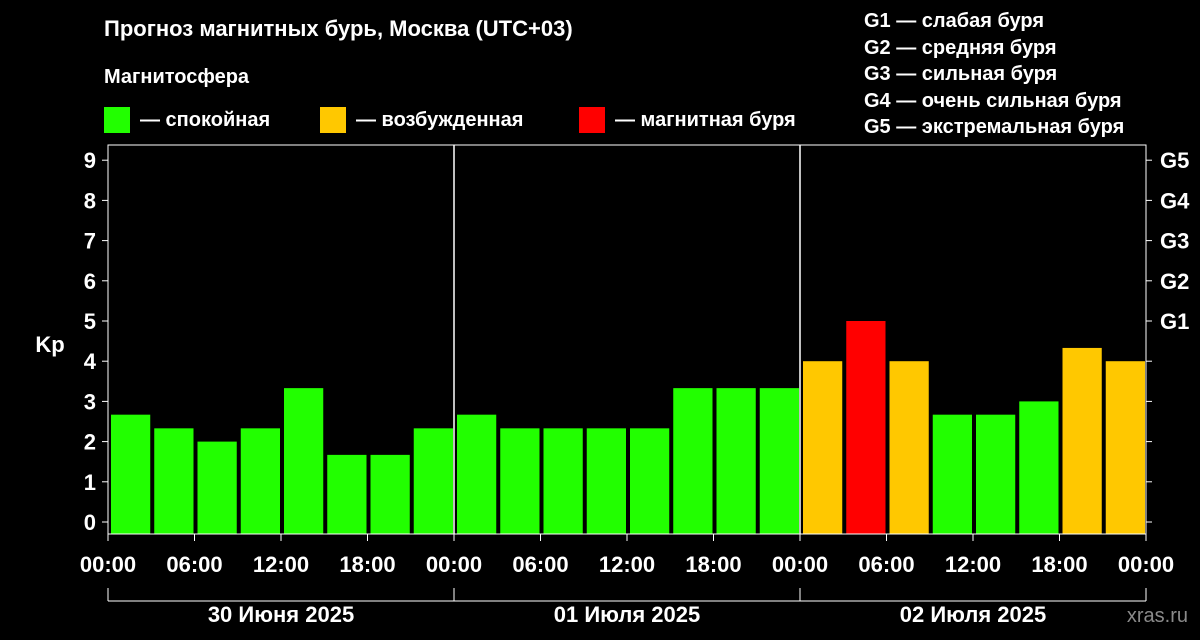 This screenshot has height=640, width=1200. Describe the element at coordinates (440, 119) in the screenshot. I see `legend-active-label: — возбужденная` at that location.